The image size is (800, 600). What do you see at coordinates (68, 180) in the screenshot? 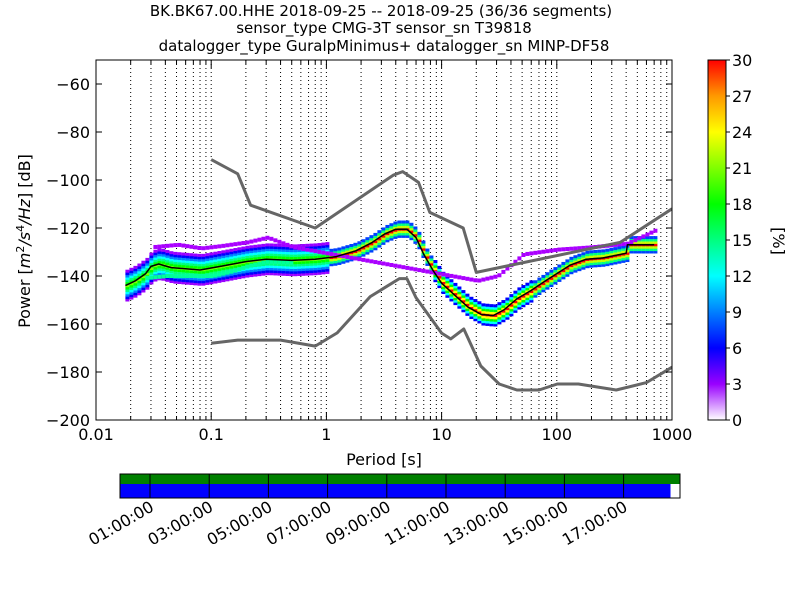
I see `y-tick-label: −100` at bounding box center [68, 180].